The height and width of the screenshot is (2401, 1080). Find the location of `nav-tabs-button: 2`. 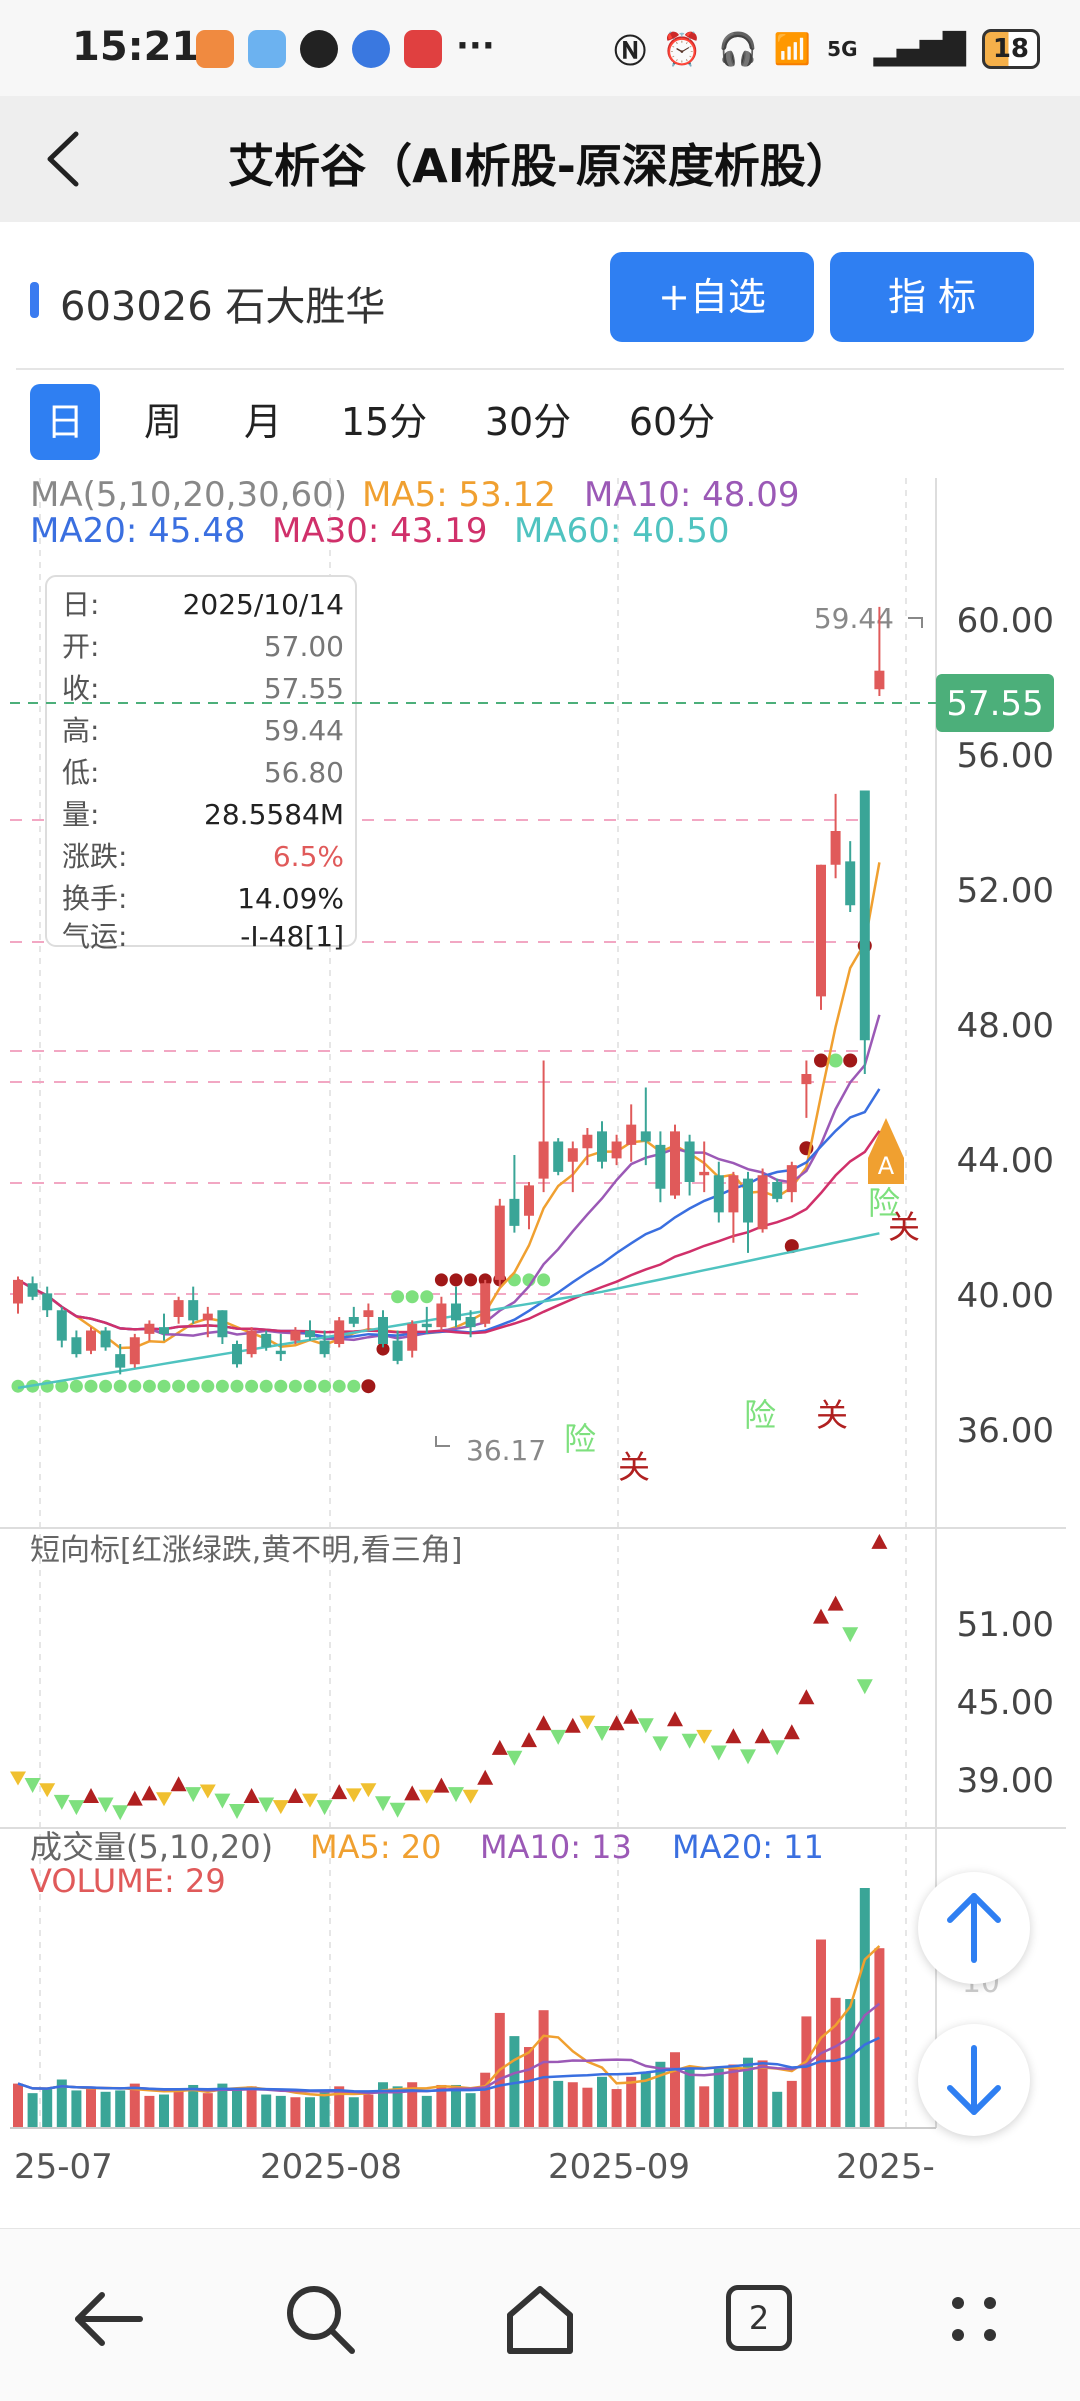

nav-tabs-button: 2 is located at coordinates (759, 2318).